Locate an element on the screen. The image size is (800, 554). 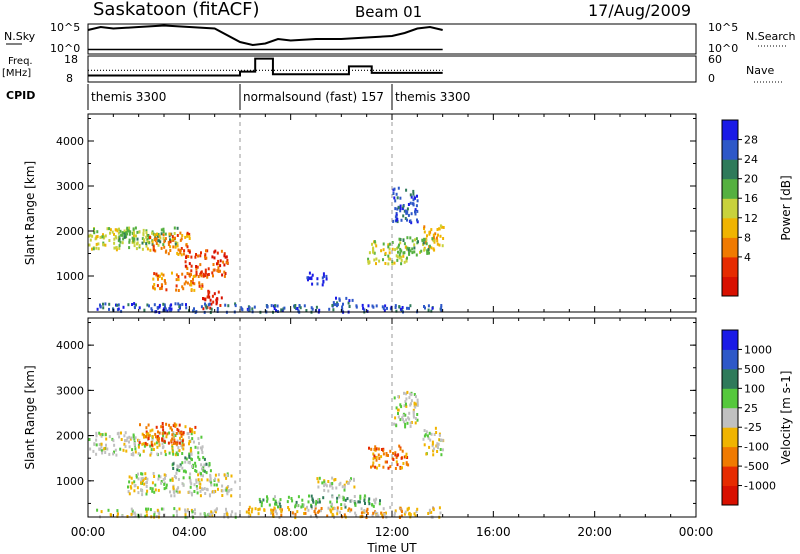
colorbar-tick-label: 12 is located at coordinates (751, 218).